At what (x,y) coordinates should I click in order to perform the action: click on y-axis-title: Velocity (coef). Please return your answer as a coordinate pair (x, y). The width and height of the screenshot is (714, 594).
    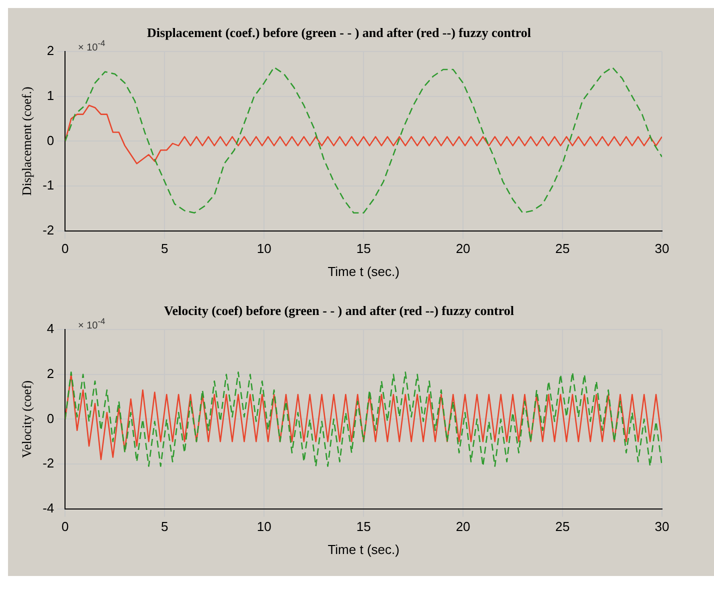
    Looking at the image, I should click on (26, 419).